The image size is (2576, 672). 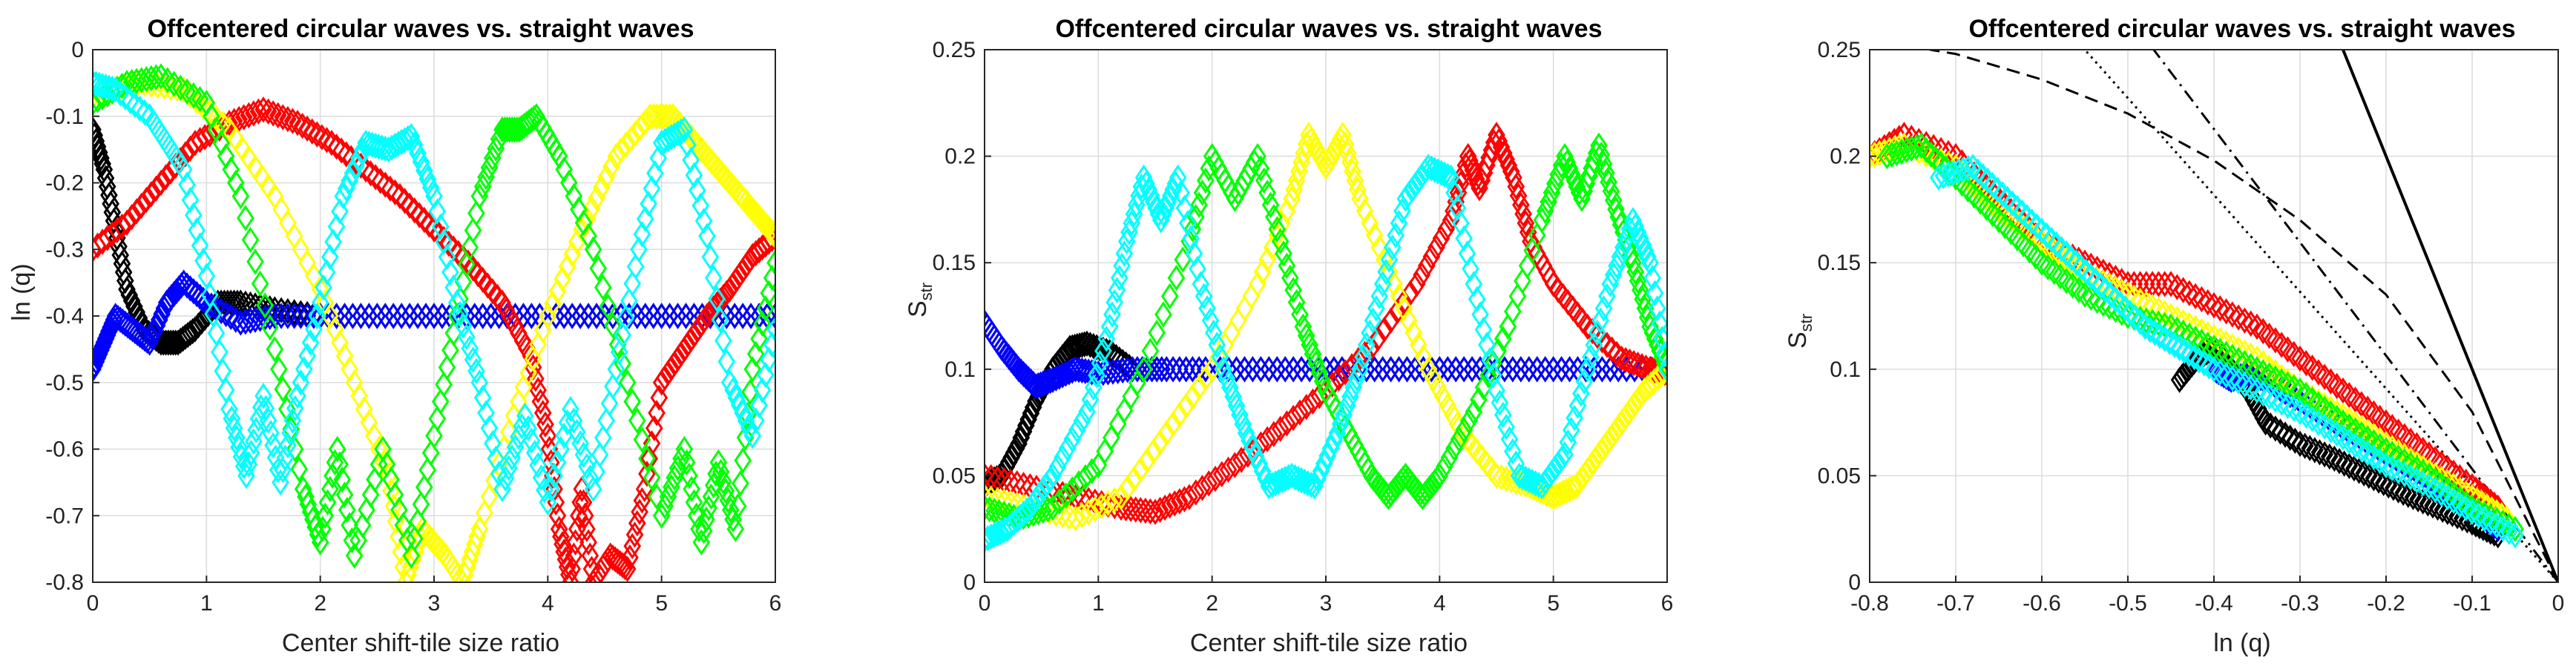 I want to click on x-axis-label: ln (q), so click(x=2241, y=643).